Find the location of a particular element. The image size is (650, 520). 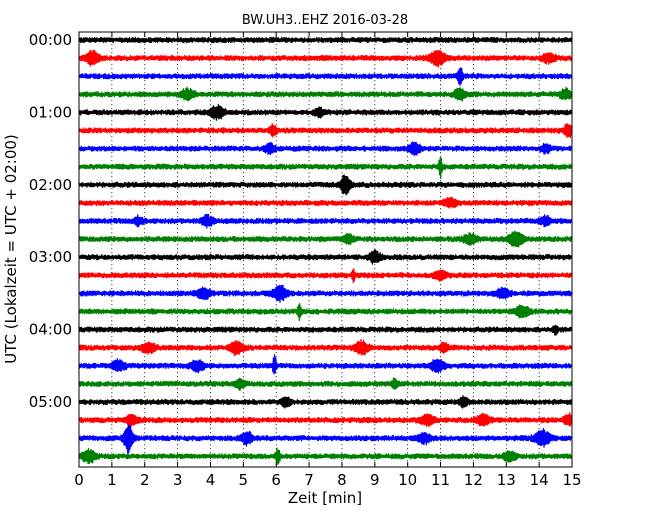

y-tick-label: 05:00 is located at coordinates (50, 402).